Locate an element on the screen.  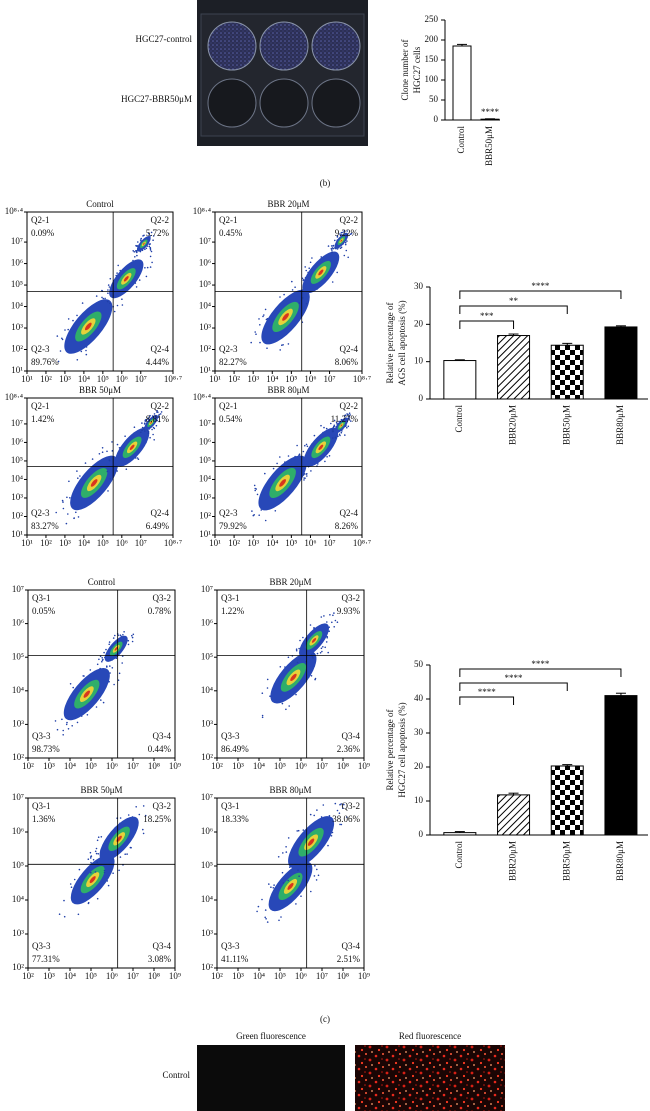
y-tick-label: 150 is located at coordinates (432, 59).